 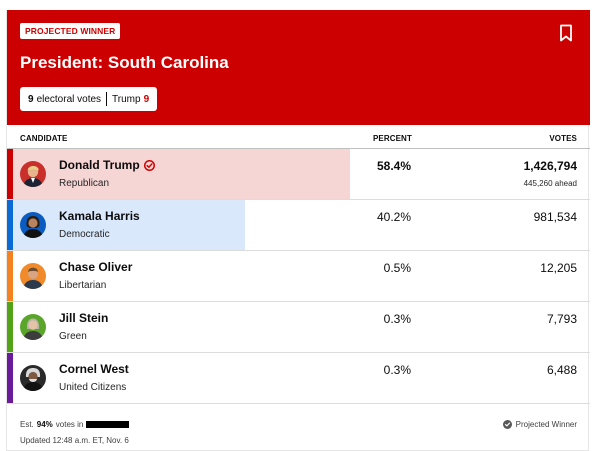 I want to click on candidate-name: Chase Oliver, so click(x=96, y=267).